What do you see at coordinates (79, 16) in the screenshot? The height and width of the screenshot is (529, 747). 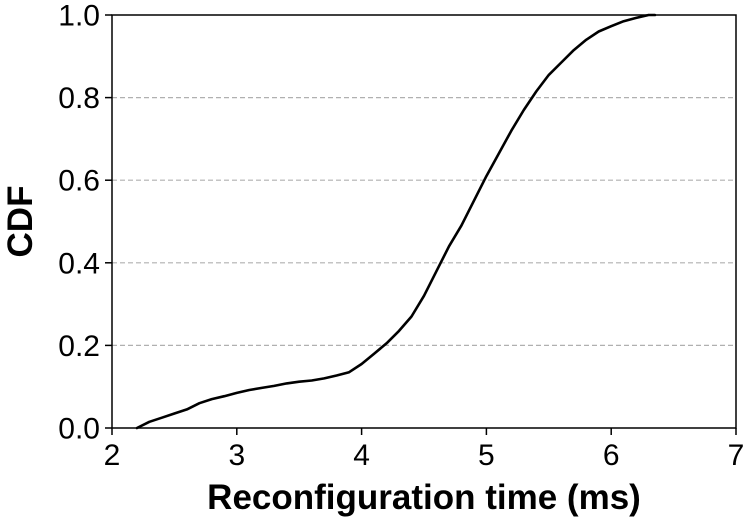 I see `y-tick-label: 1.0` at bounding box center [79, 16].